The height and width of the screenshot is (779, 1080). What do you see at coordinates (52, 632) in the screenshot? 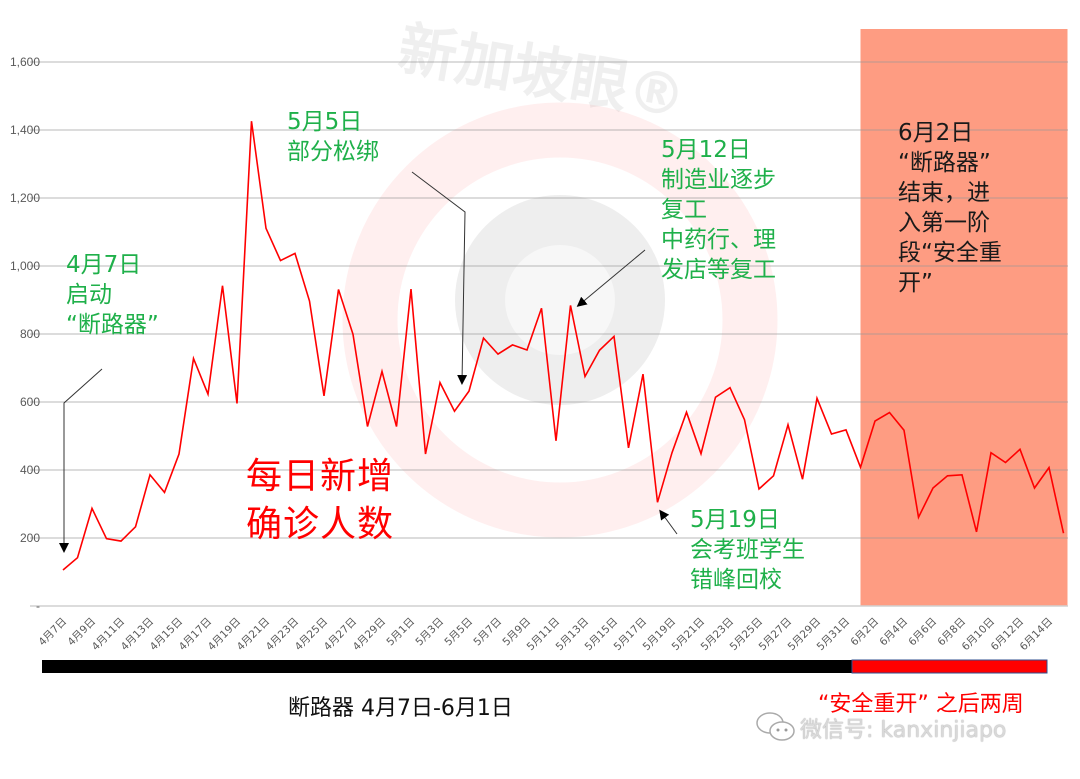
I see `x-tick-label: 4月7日` at bounding box center [52, 632].